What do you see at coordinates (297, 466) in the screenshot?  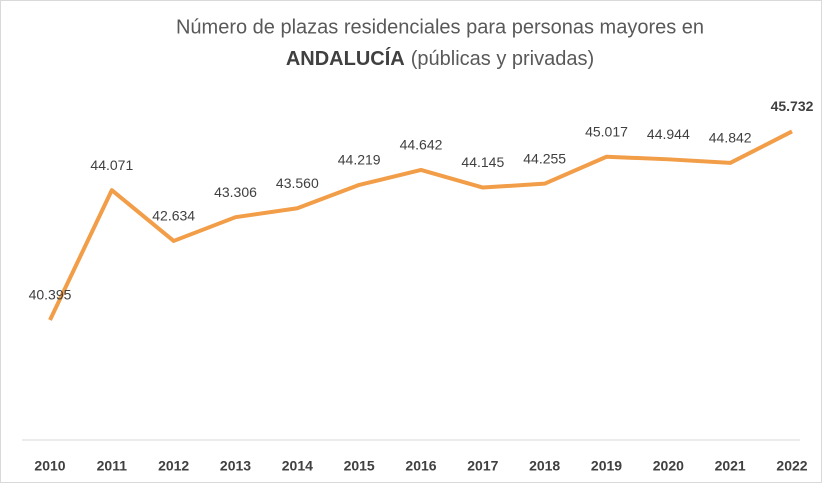 I see `x-tick-label: 2014` at bounding box center [297, 466].